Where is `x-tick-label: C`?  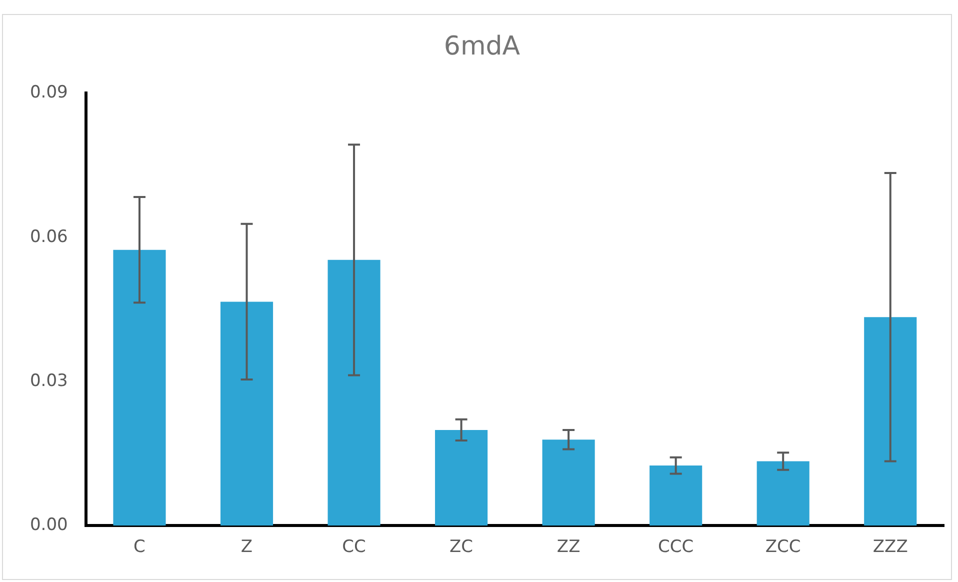
x-tick-label: C is located at coordinates (140, 547).